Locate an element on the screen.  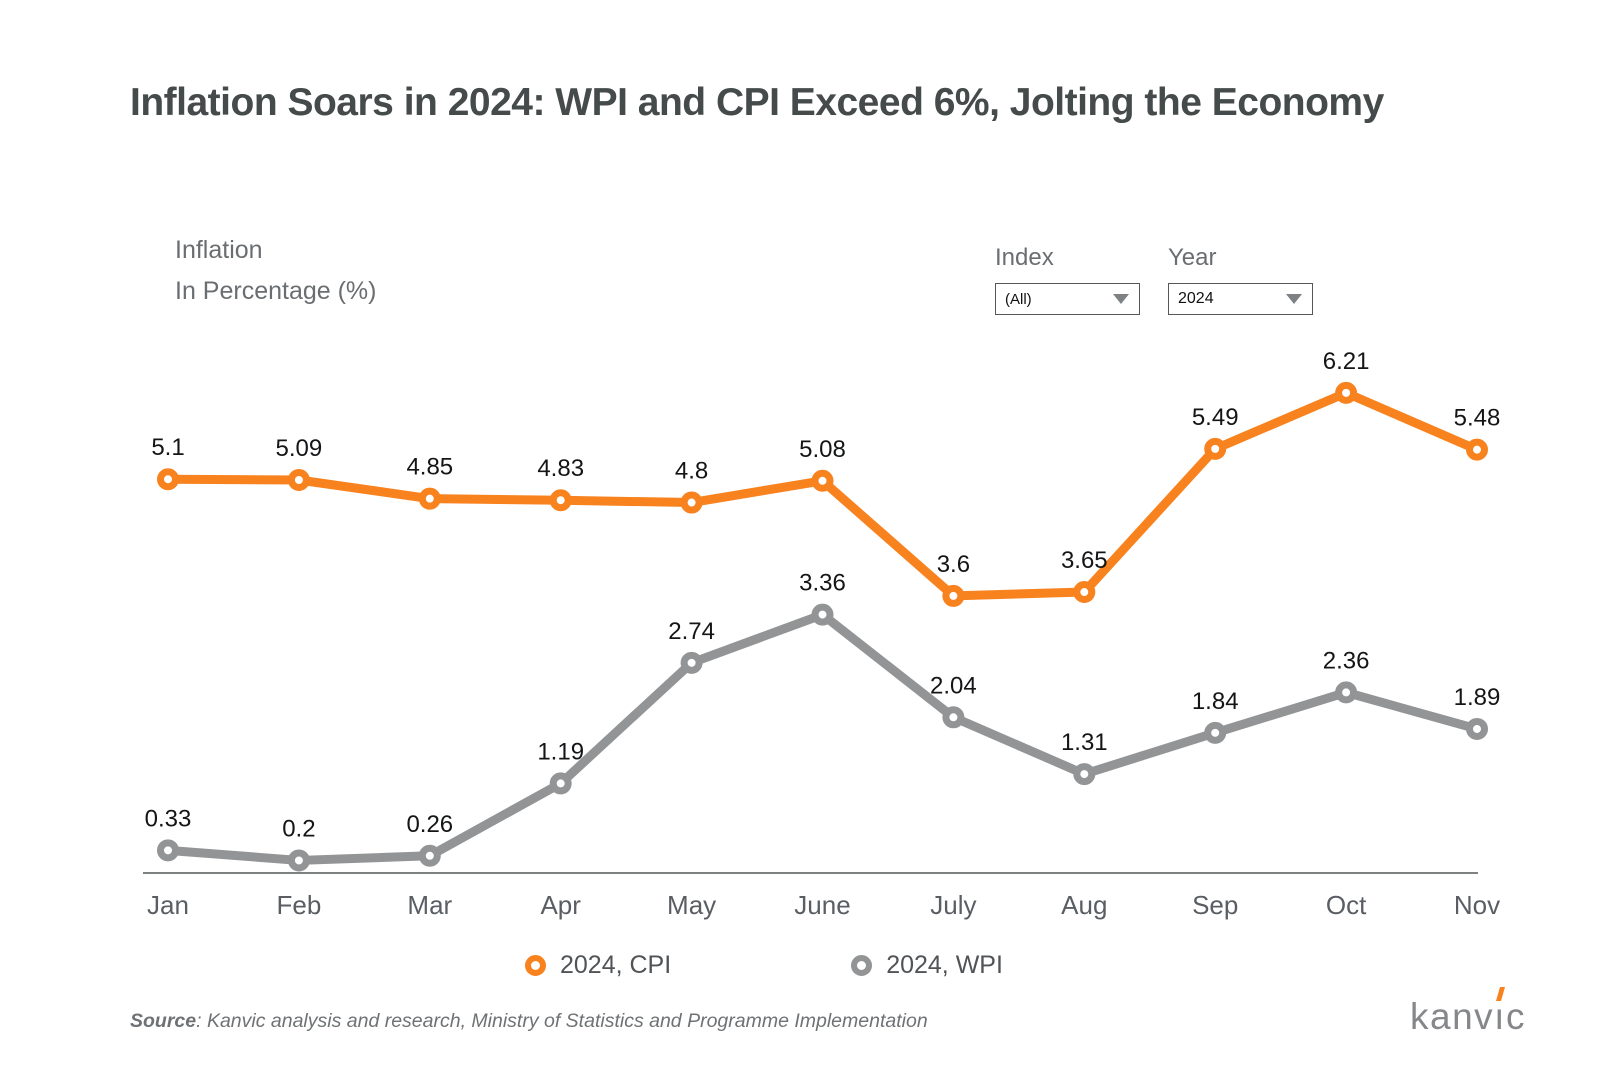
x-tick-label: Sep is located at coordinates (1215, 905).